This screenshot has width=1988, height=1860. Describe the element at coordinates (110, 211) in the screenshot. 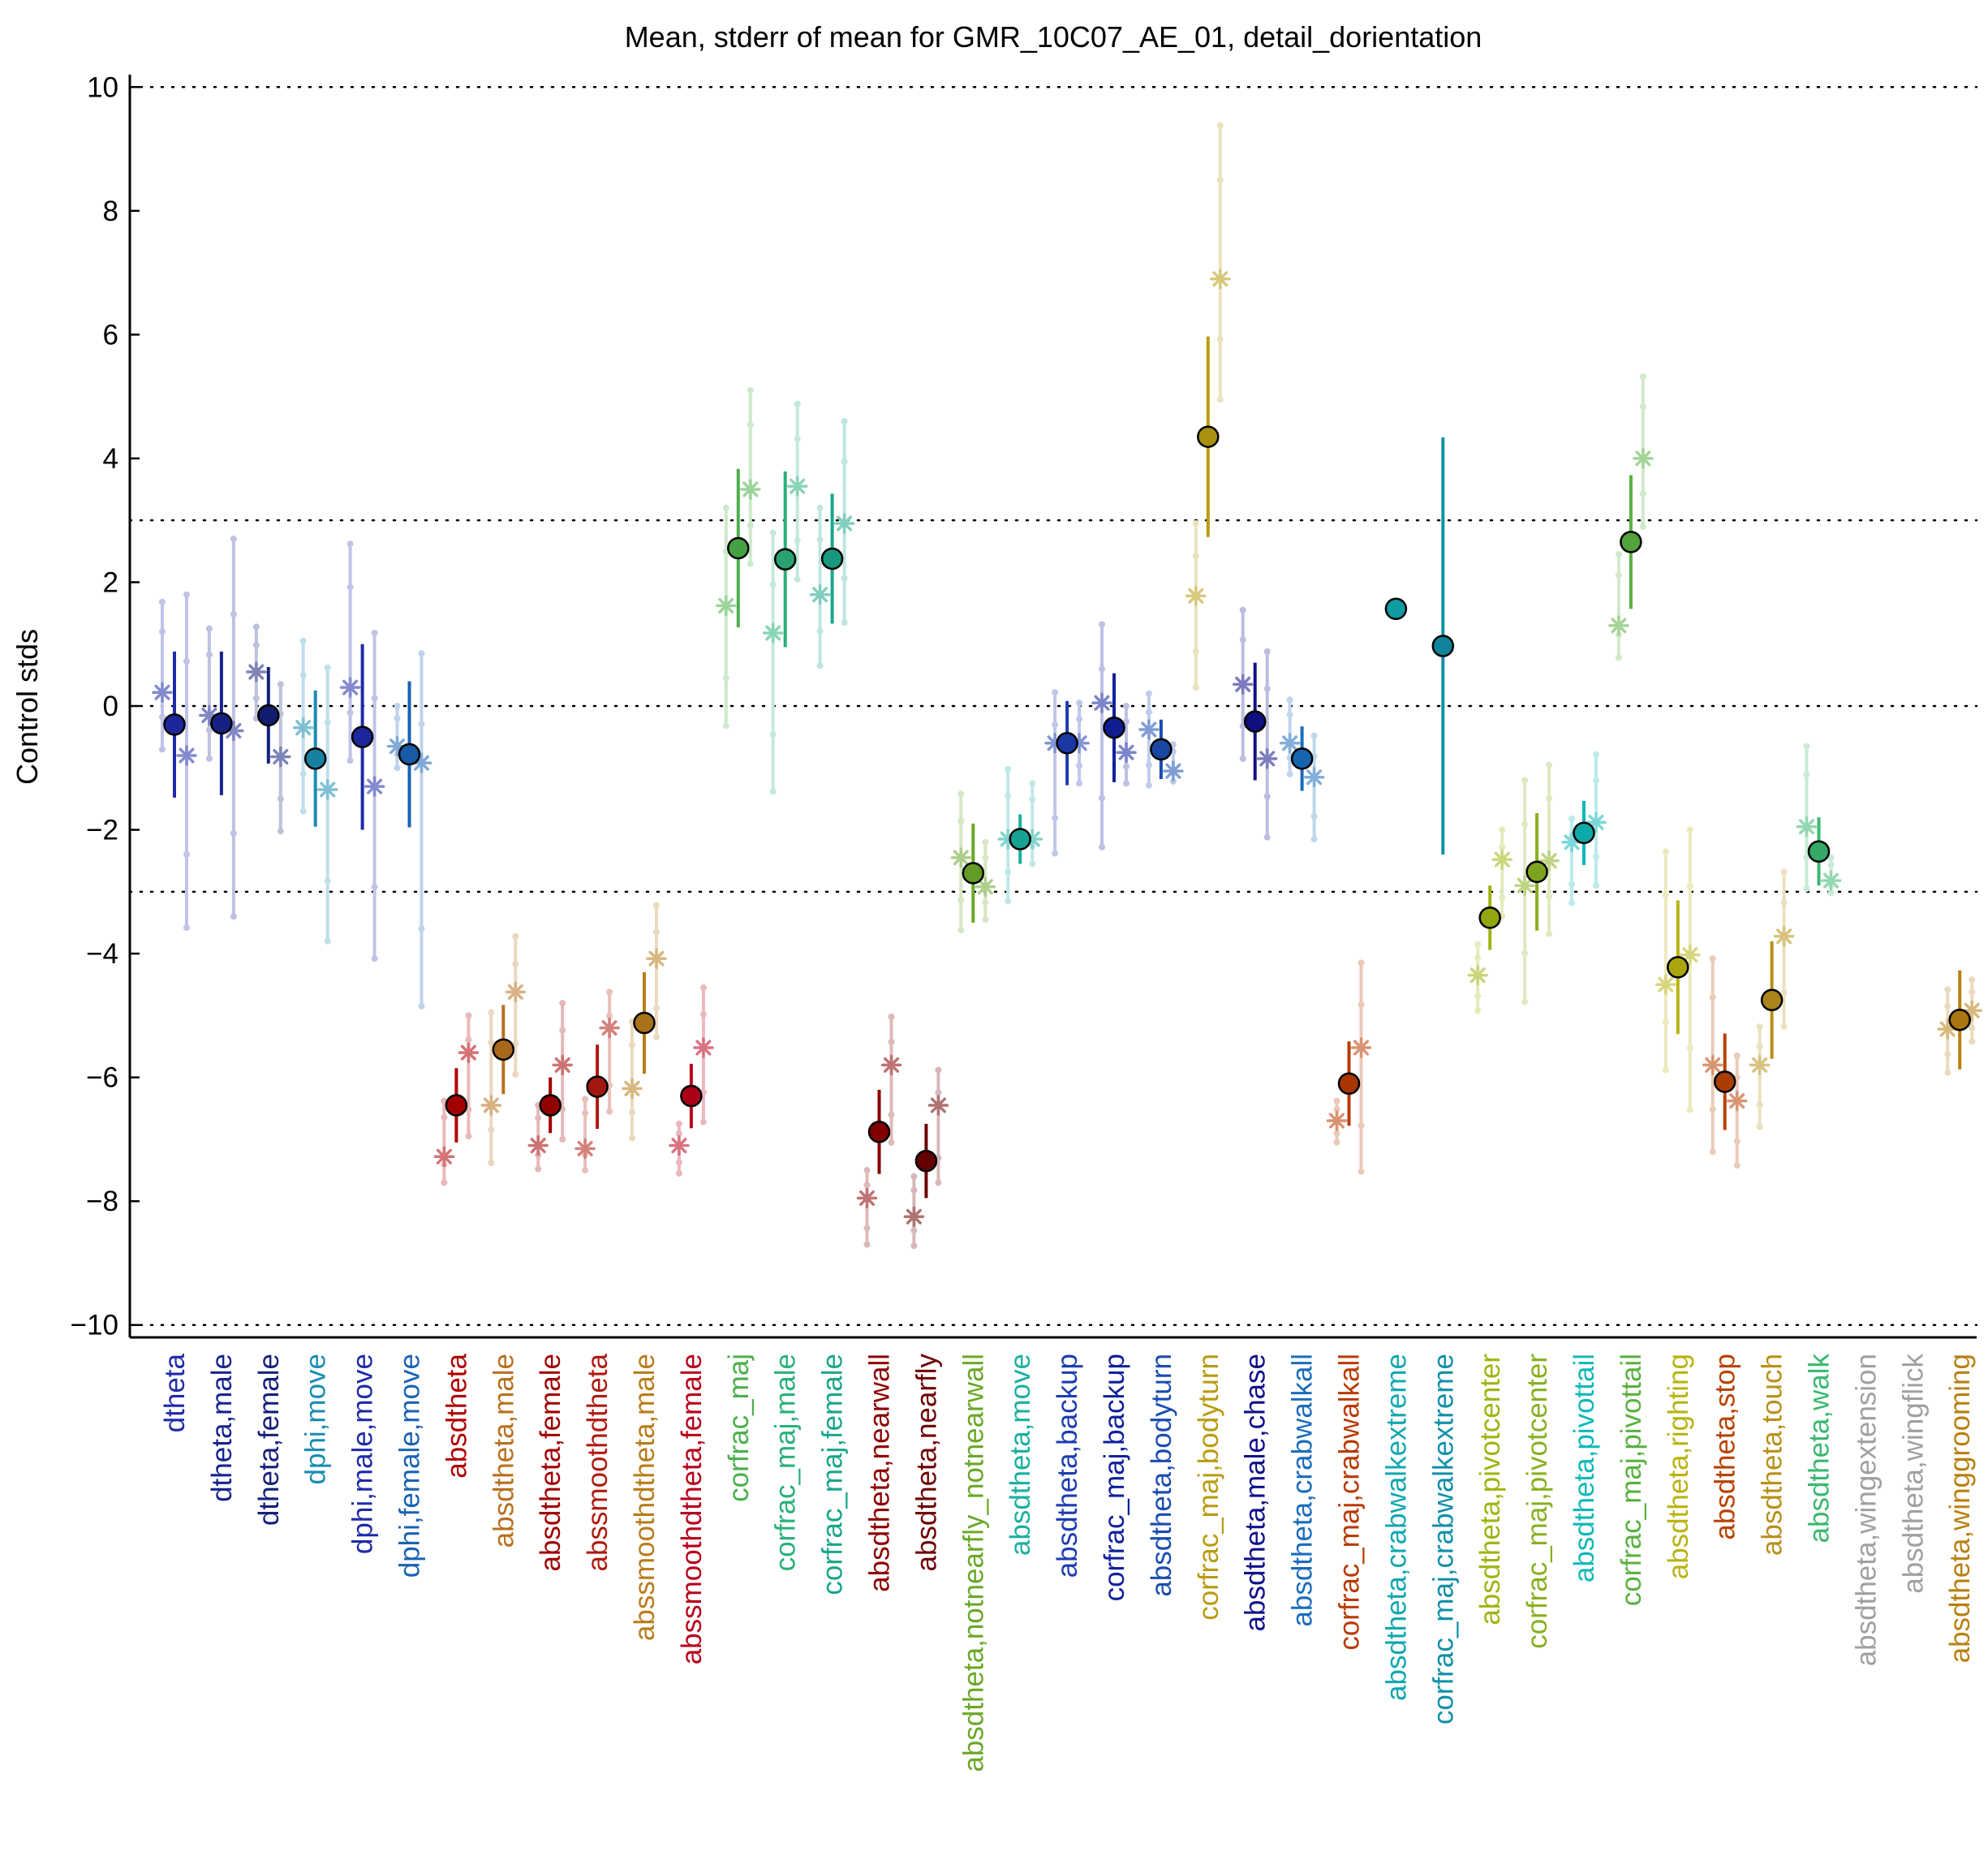

I see `y-tick-label: 8` at that location.